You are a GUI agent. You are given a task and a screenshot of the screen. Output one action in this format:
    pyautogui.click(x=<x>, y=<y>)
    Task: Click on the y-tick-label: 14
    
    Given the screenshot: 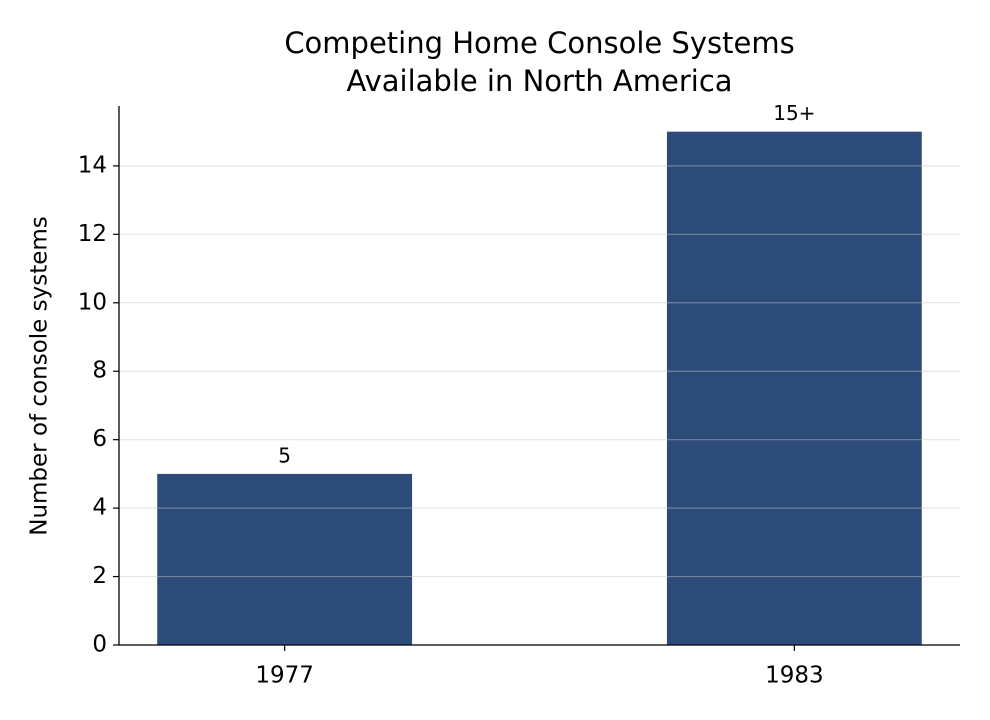 What is the action you would take?
    pyautogui.click(x=92, y=165)
    